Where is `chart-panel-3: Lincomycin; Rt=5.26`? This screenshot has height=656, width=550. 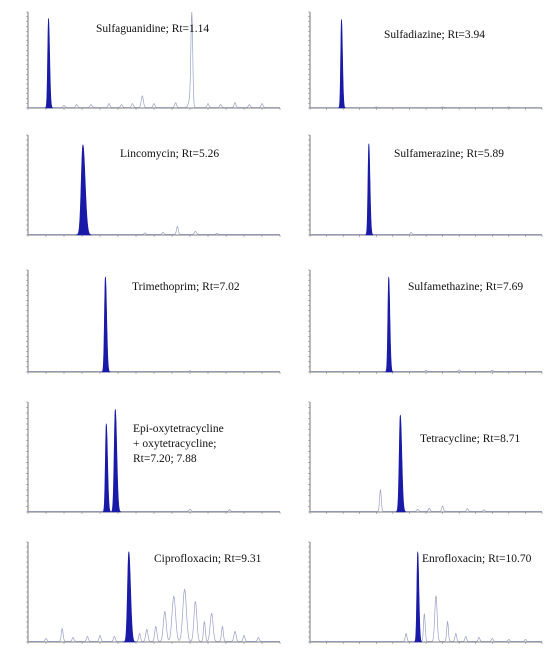 chart-panel-3: Lincomycin; Rt=5.26 is located at coordinates (146, 188).